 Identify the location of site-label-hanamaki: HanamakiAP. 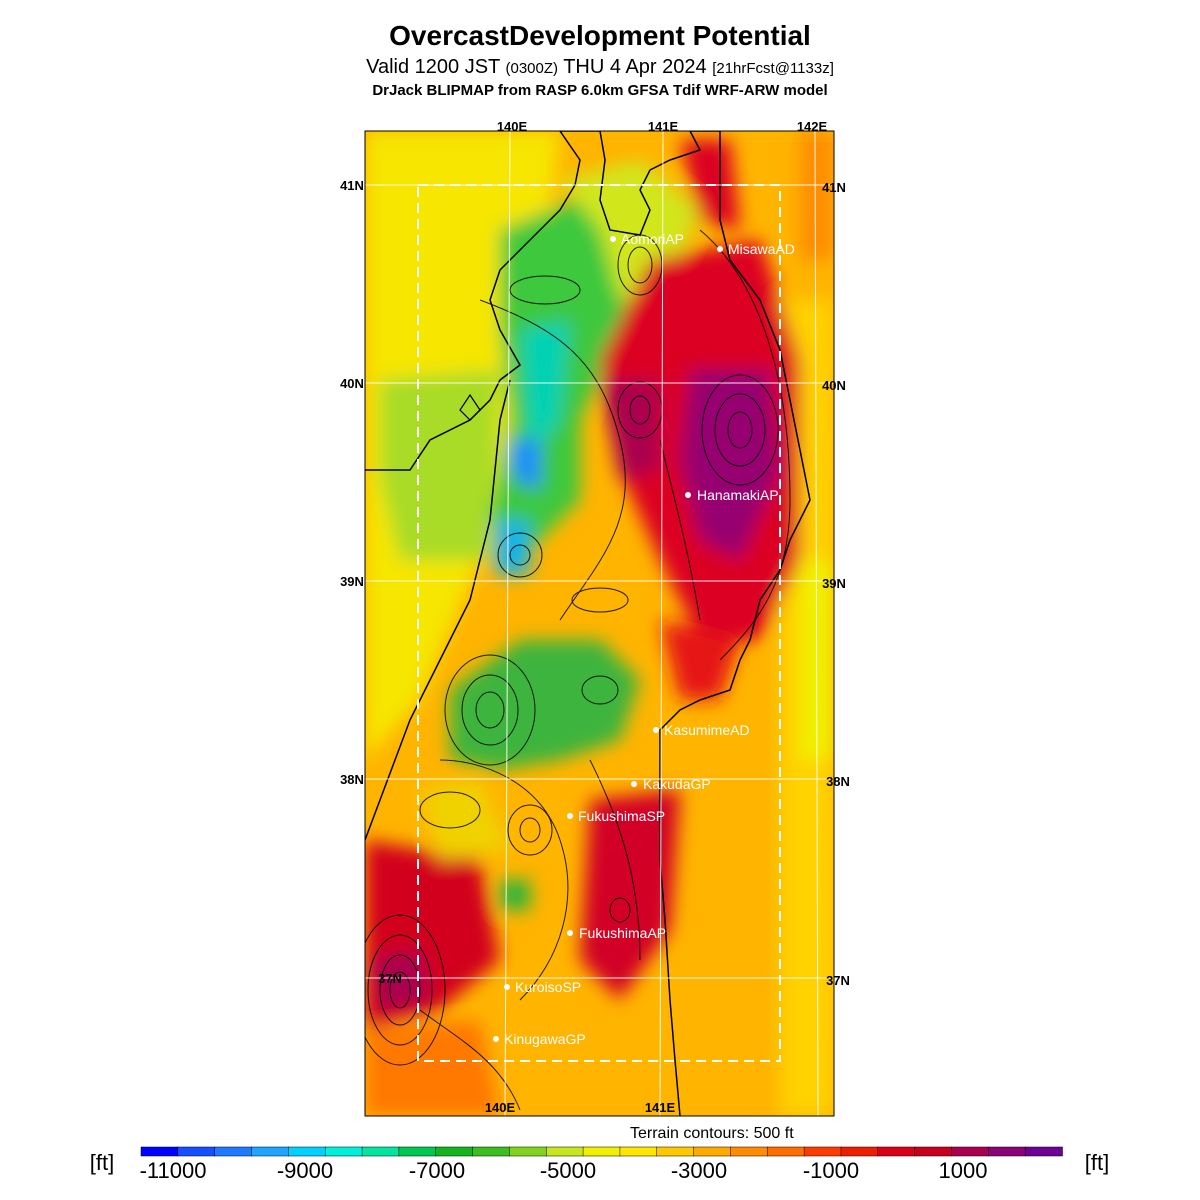
(738, 495).